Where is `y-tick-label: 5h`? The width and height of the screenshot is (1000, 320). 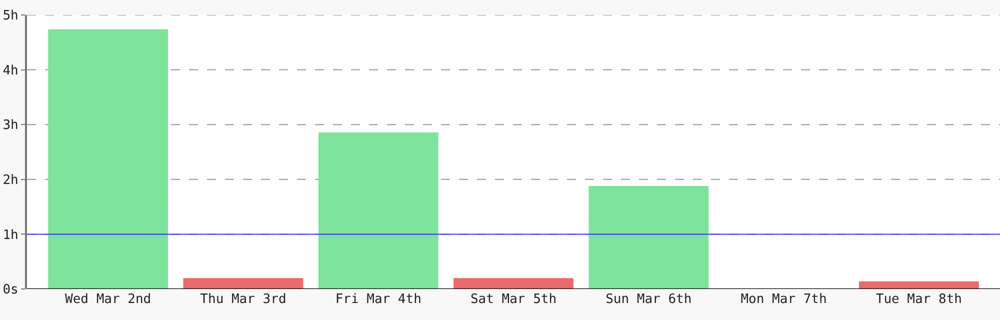 y-tick-label: 5h is located at coordinates (10, 16).